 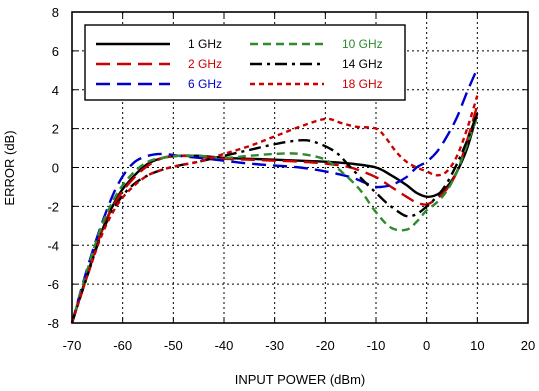 I want to click on x-tick-label: -70, so click(x=72, y=345).